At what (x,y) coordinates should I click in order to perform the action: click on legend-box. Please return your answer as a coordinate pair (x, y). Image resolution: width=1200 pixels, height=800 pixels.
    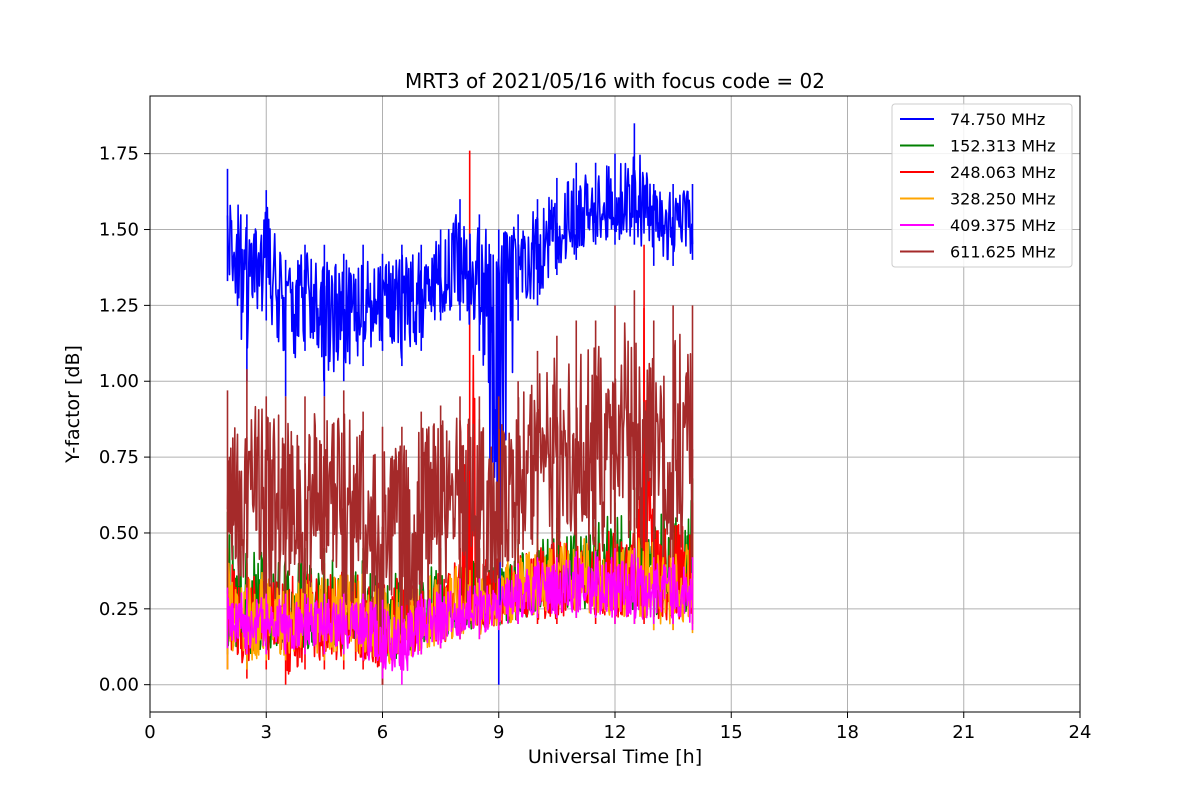
    Looking at the image, I should click on (982, 185).